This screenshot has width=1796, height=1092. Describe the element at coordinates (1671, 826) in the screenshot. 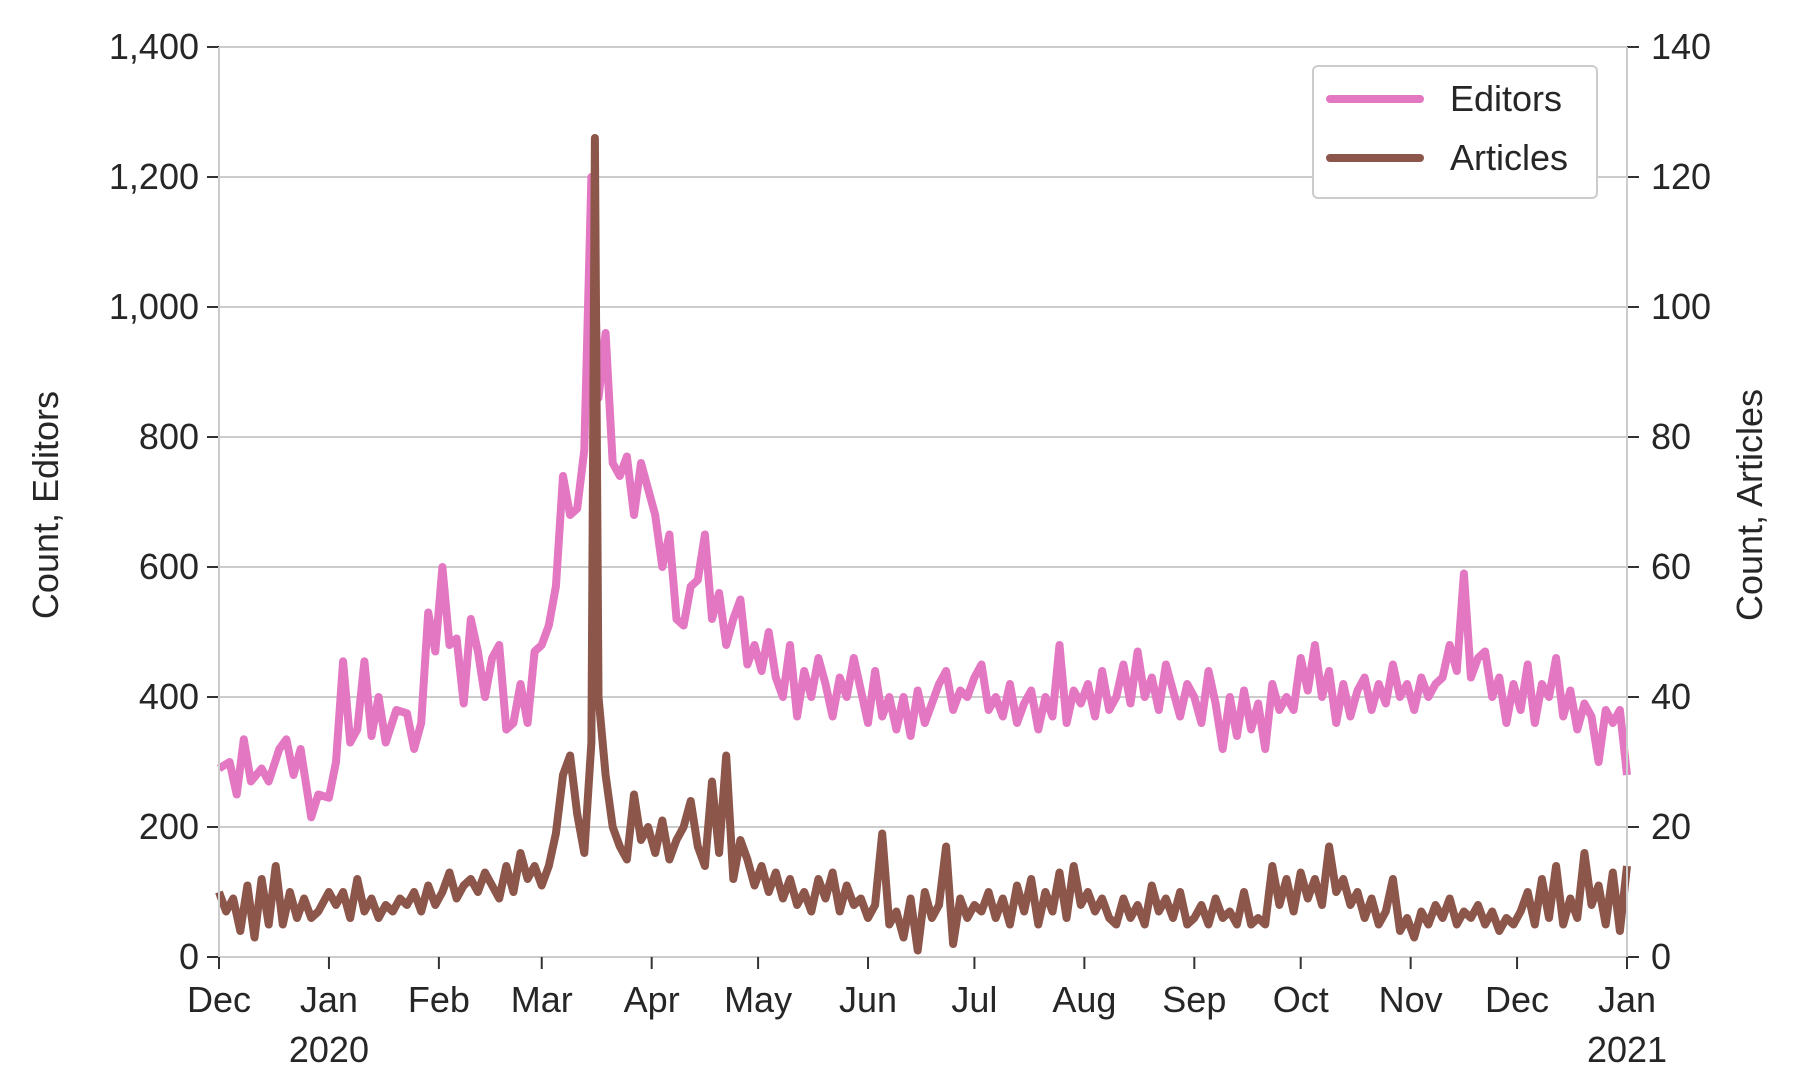

I see `y-right-tick-label: 20` at that location.